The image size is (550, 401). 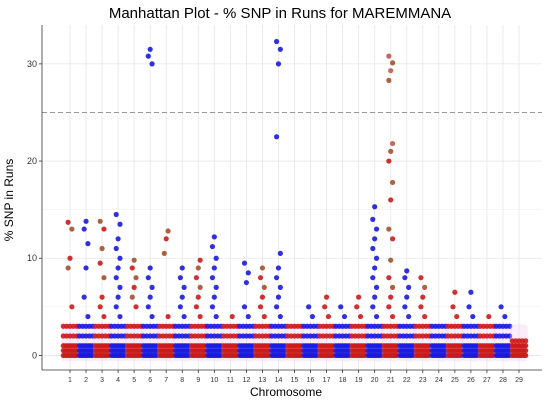 I want to click on x-tick-label: 23, so click(x=423, y=380).